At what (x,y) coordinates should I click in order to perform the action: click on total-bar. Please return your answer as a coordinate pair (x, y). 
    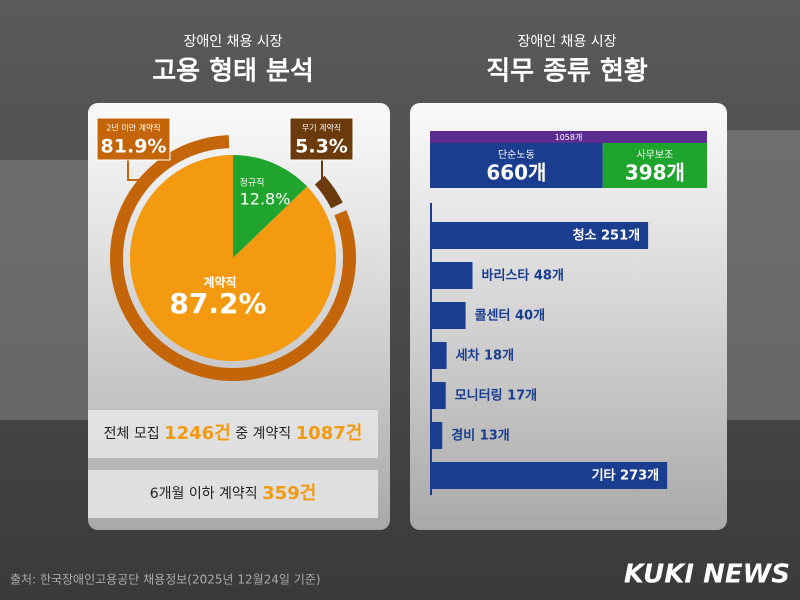
    Looking at the image, I should click on (568, 137).